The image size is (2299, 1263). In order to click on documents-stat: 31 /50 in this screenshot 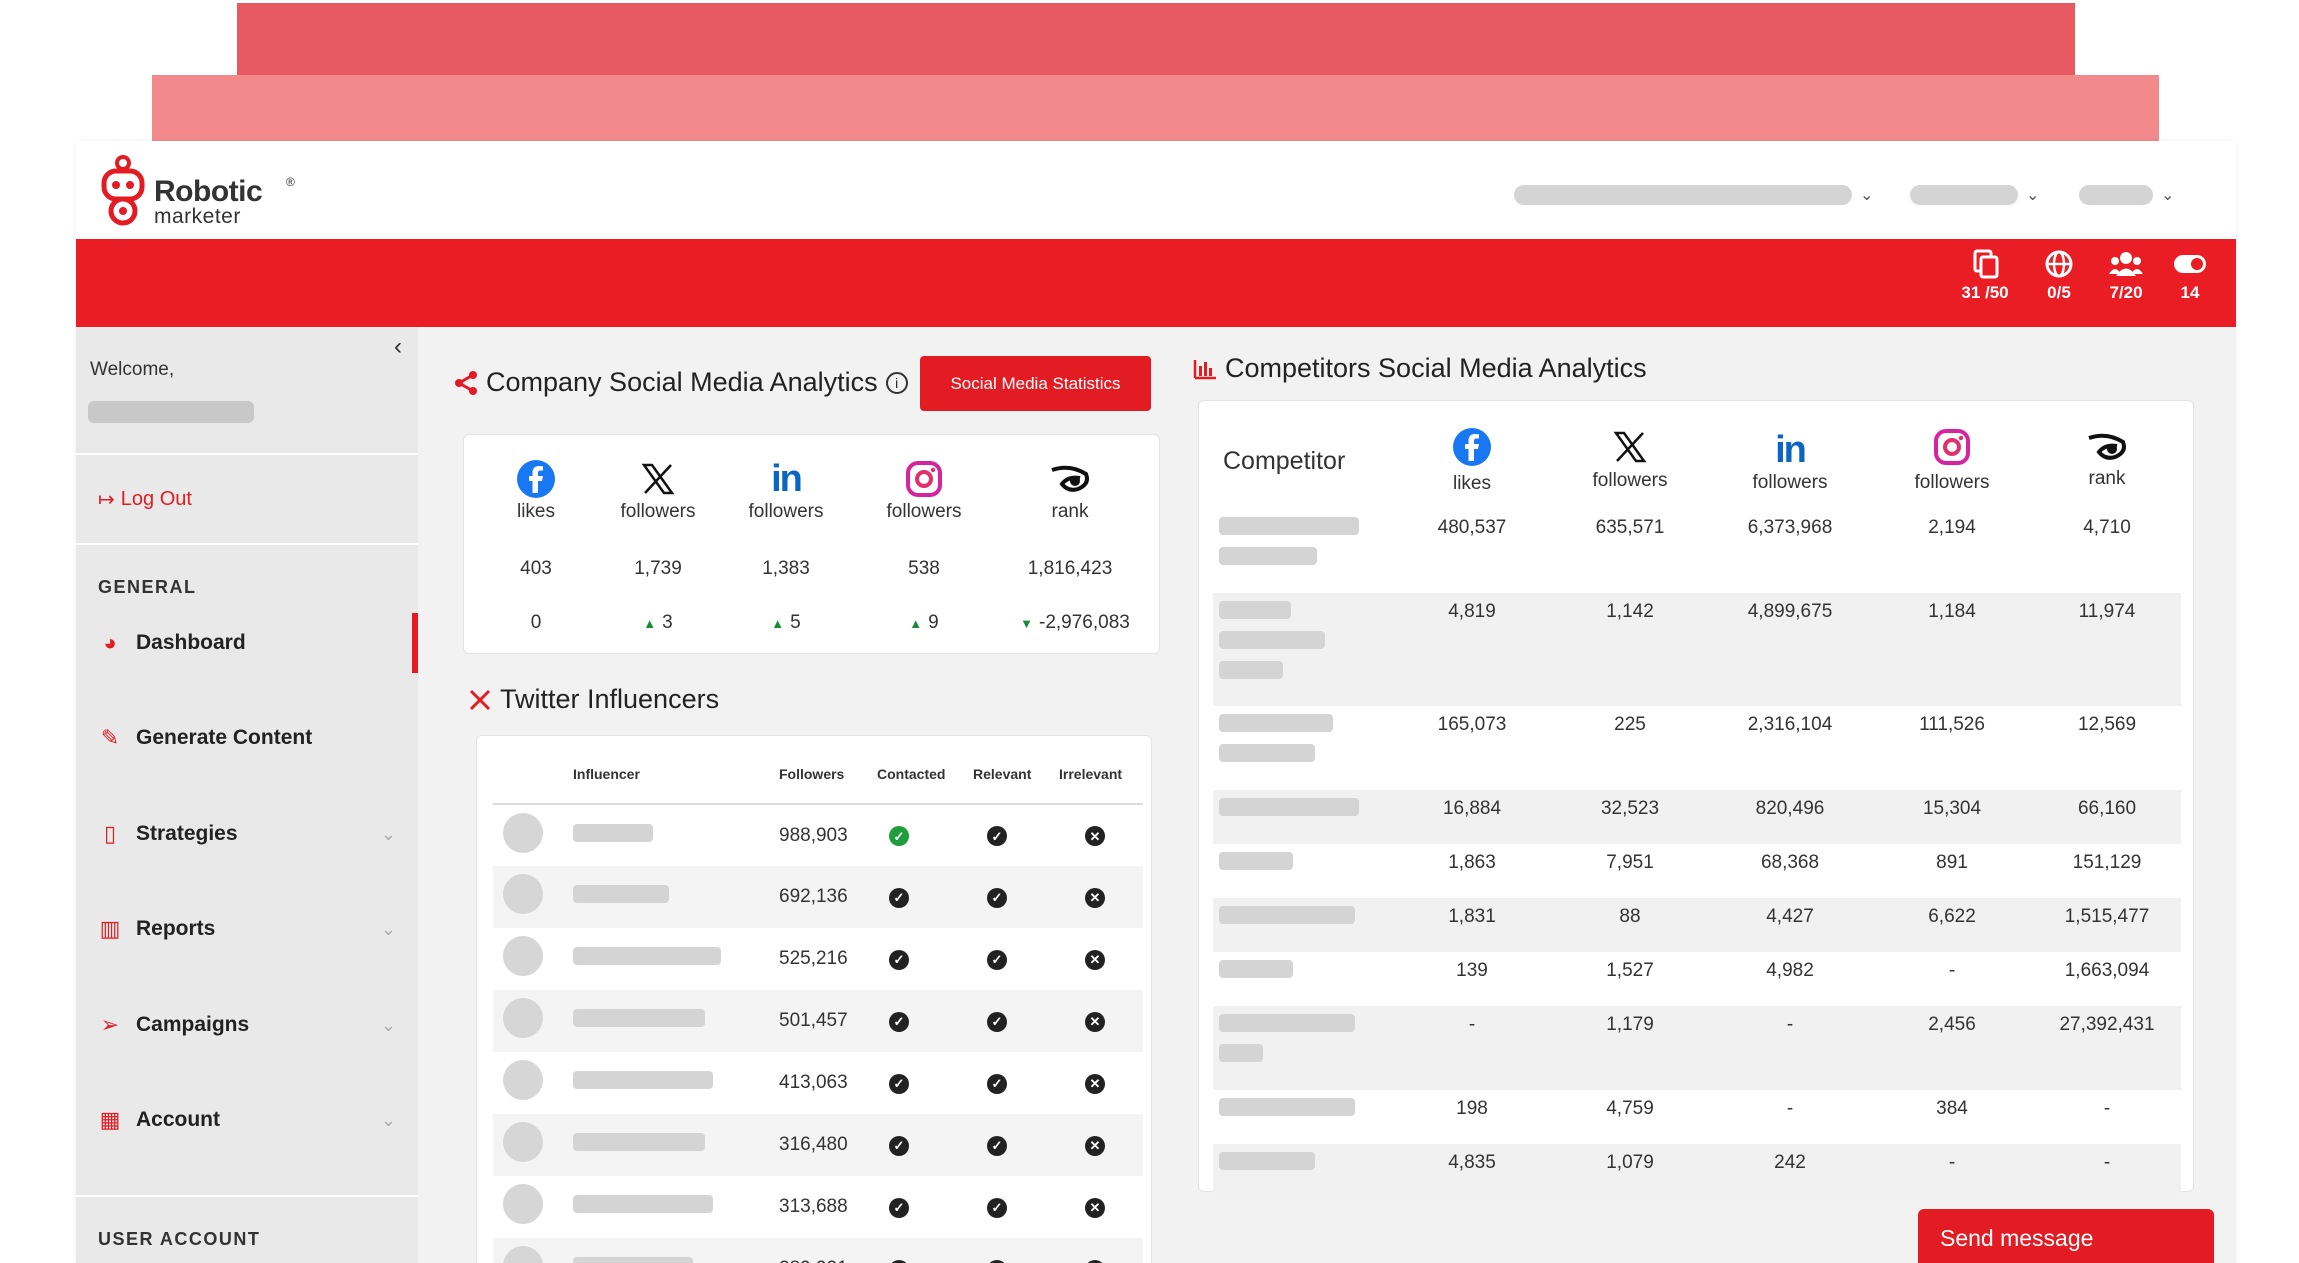, I will do `click(1985, 276)`.